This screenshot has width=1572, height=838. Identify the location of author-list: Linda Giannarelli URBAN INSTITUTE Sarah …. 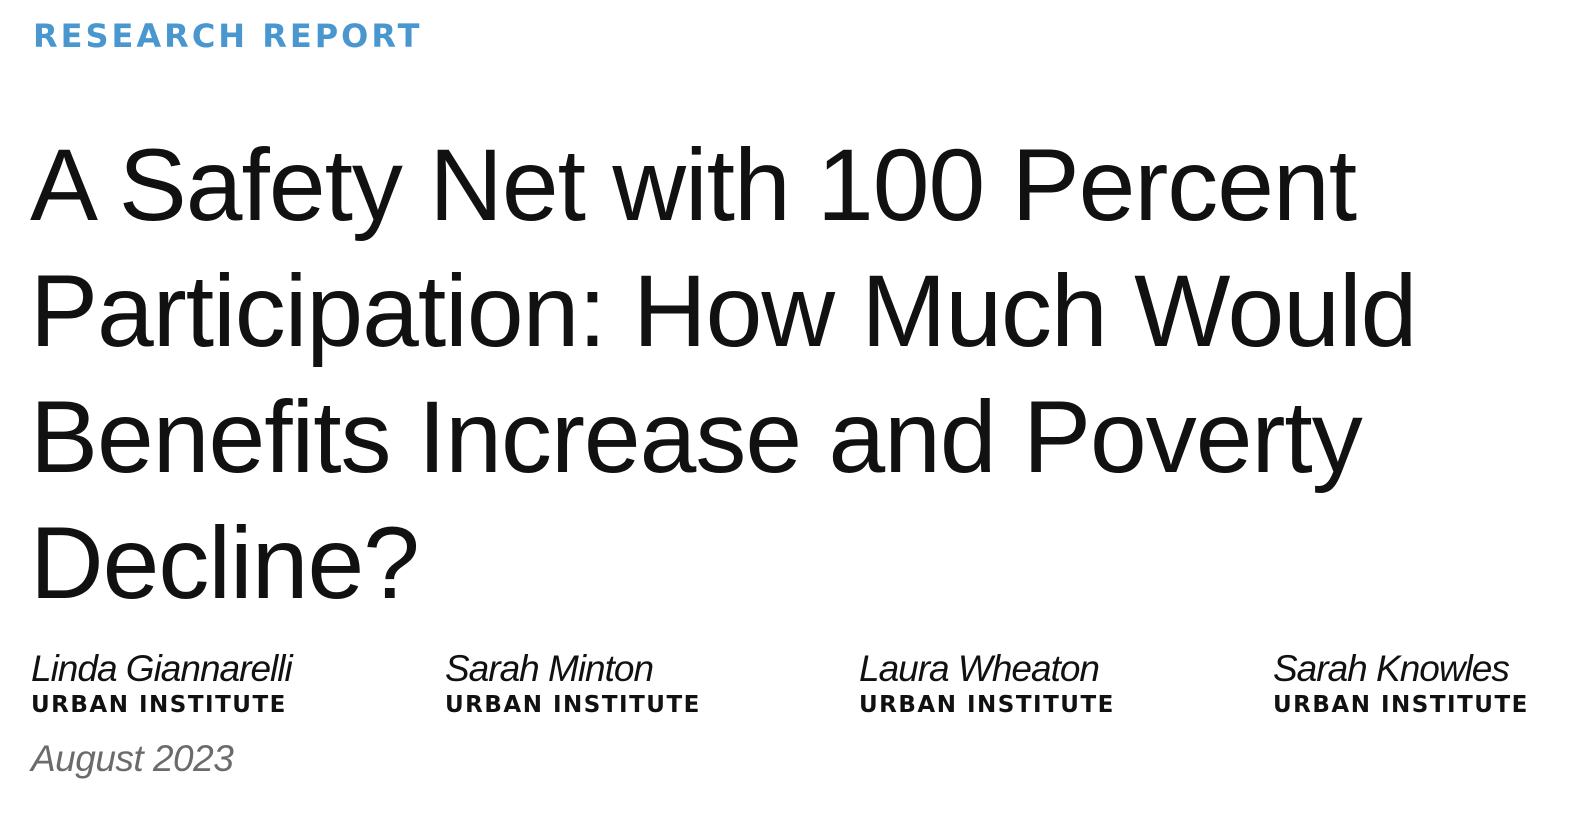
(786, 688).